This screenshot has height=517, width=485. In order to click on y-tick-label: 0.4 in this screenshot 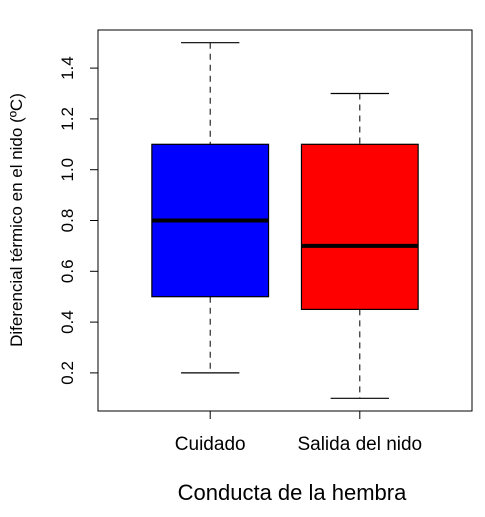, I will do `click(67, 322)`.